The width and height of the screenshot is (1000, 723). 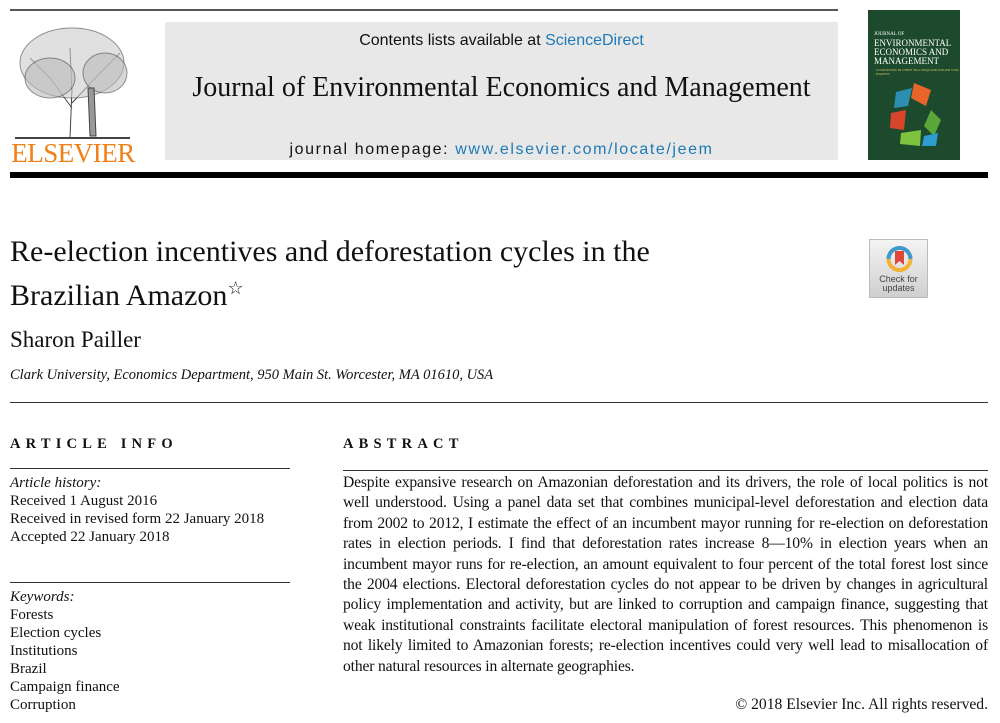 What do you see at coordinates (44, 651) in the screenshot?
I see `keyword: Institutions` at bounding box center [44, 651].